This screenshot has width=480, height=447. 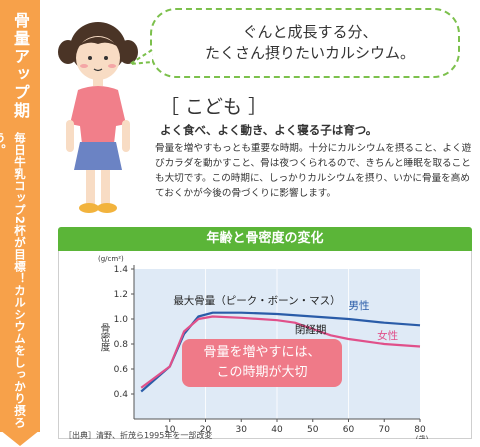 What do you see at coordinates (349, 430) in the screenshot?
I see `x-tick-label: 60` at bounding box center [349, 430].